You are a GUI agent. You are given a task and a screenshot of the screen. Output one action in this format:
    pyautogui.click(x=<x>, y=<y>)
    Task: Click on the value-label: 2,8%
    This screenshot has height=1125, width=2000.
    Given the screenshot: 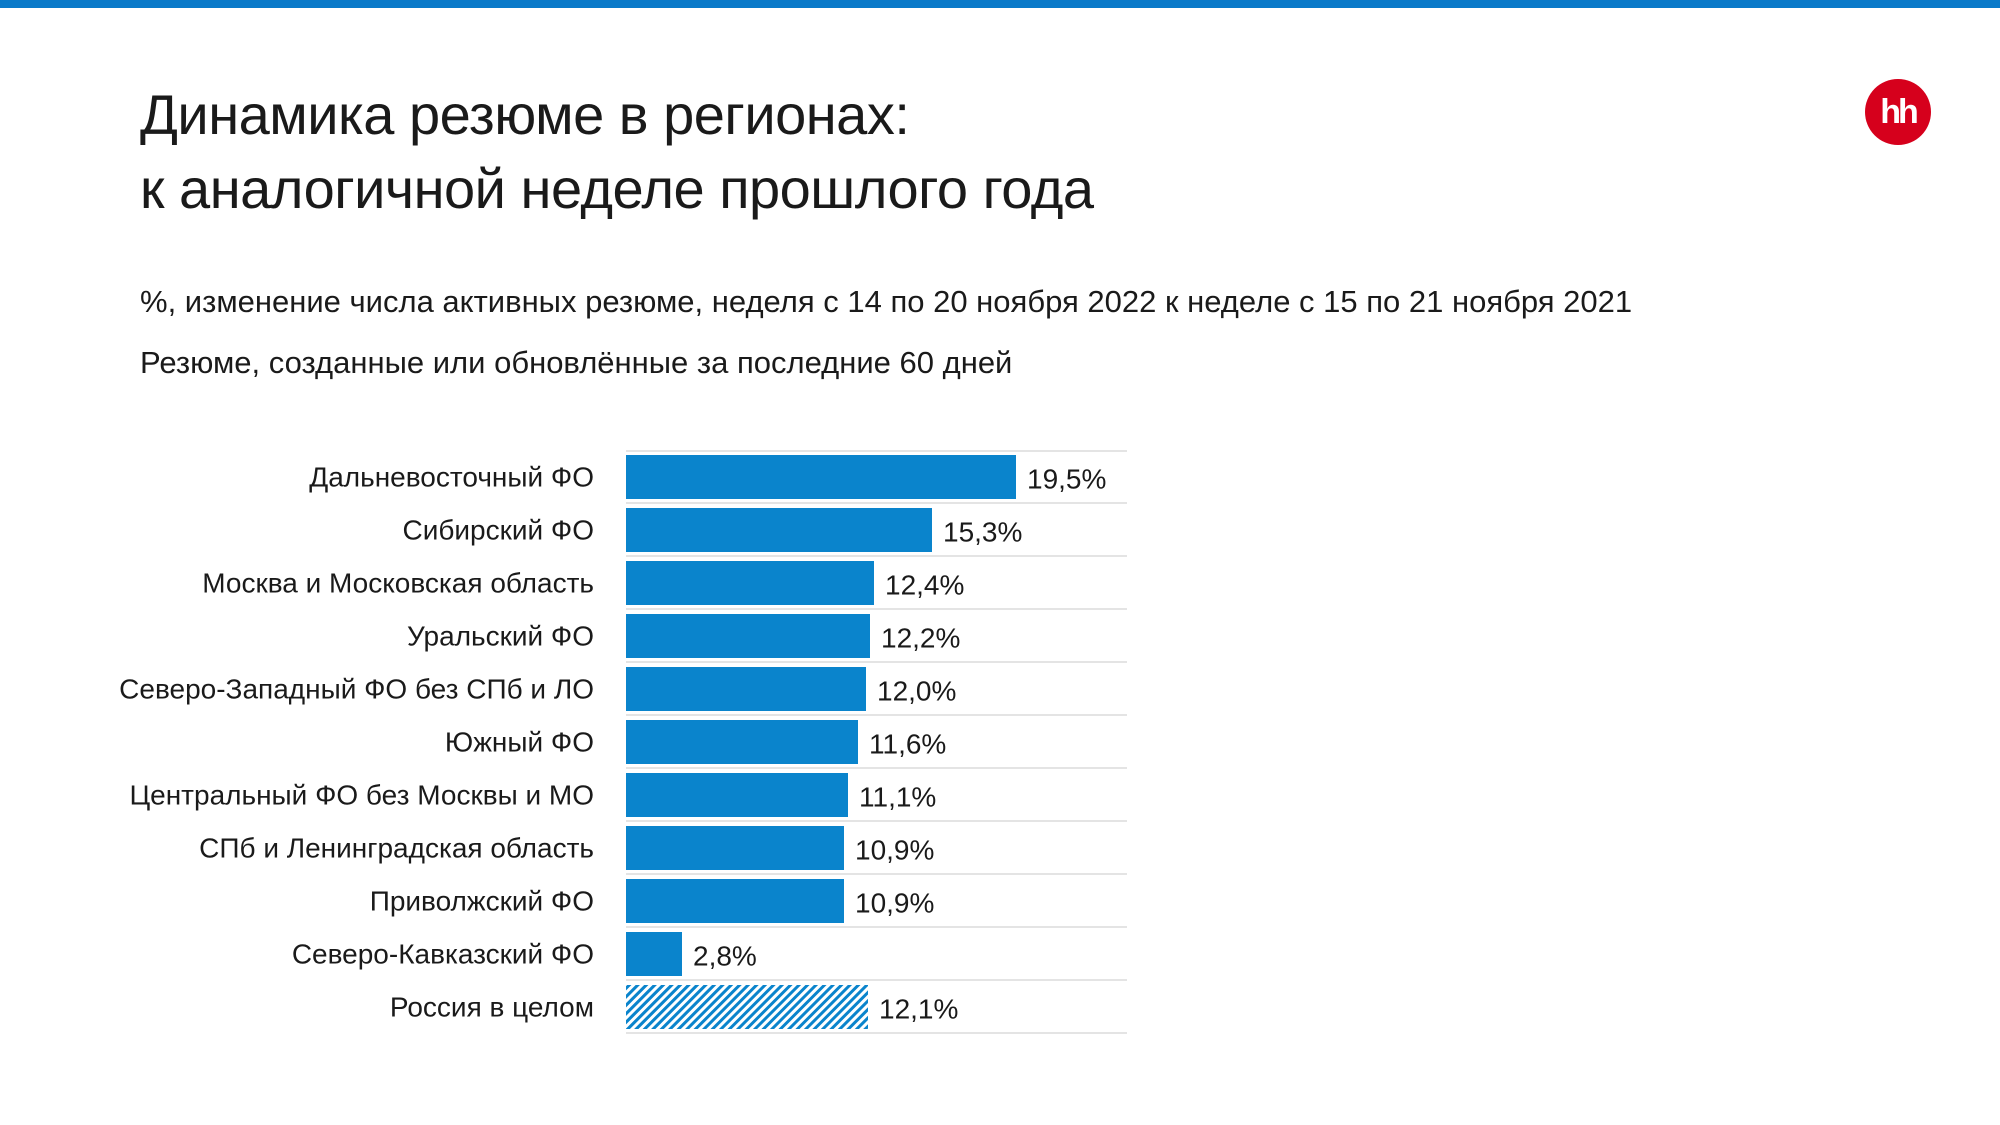 What is the action you would take?
    pyautogui.click(x=725, y=956)
    